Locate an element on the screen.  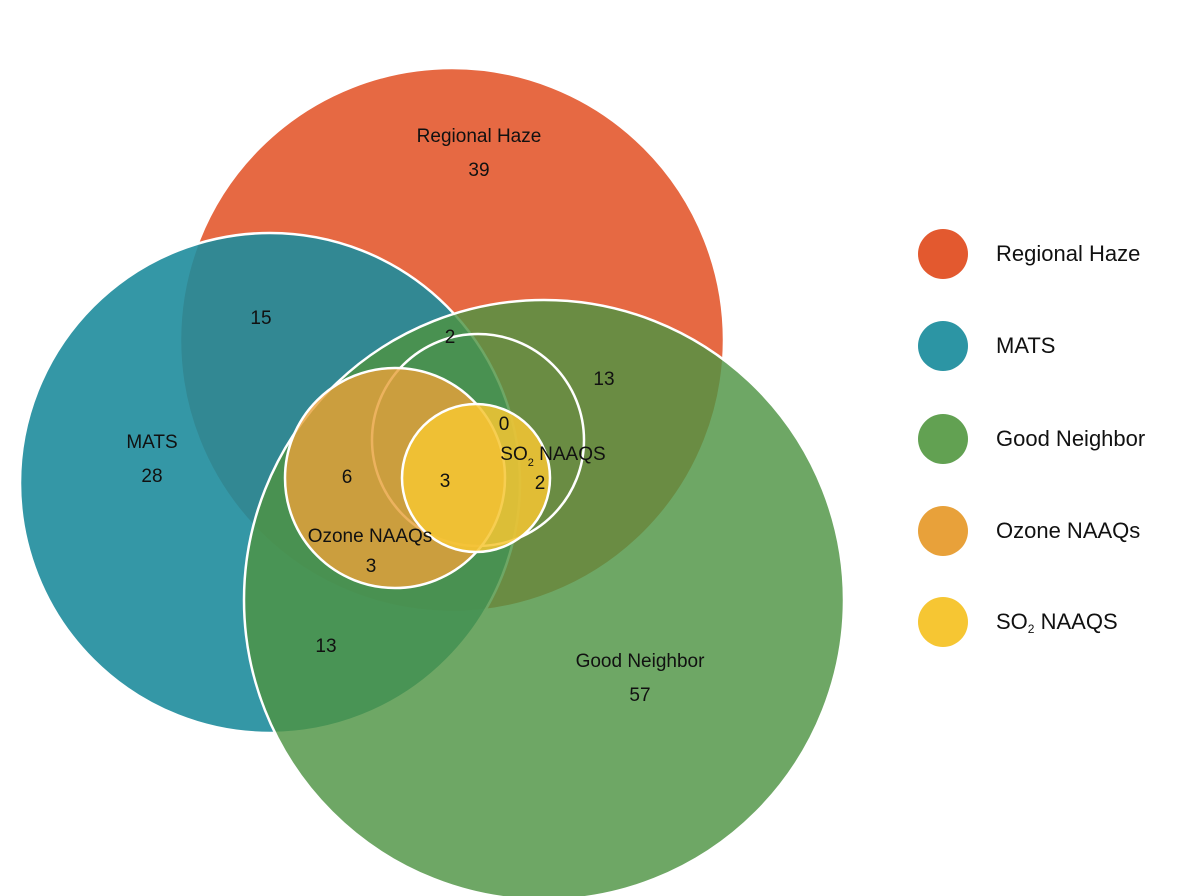
so2-naaqs-circle is located at coordinates (476, 478).